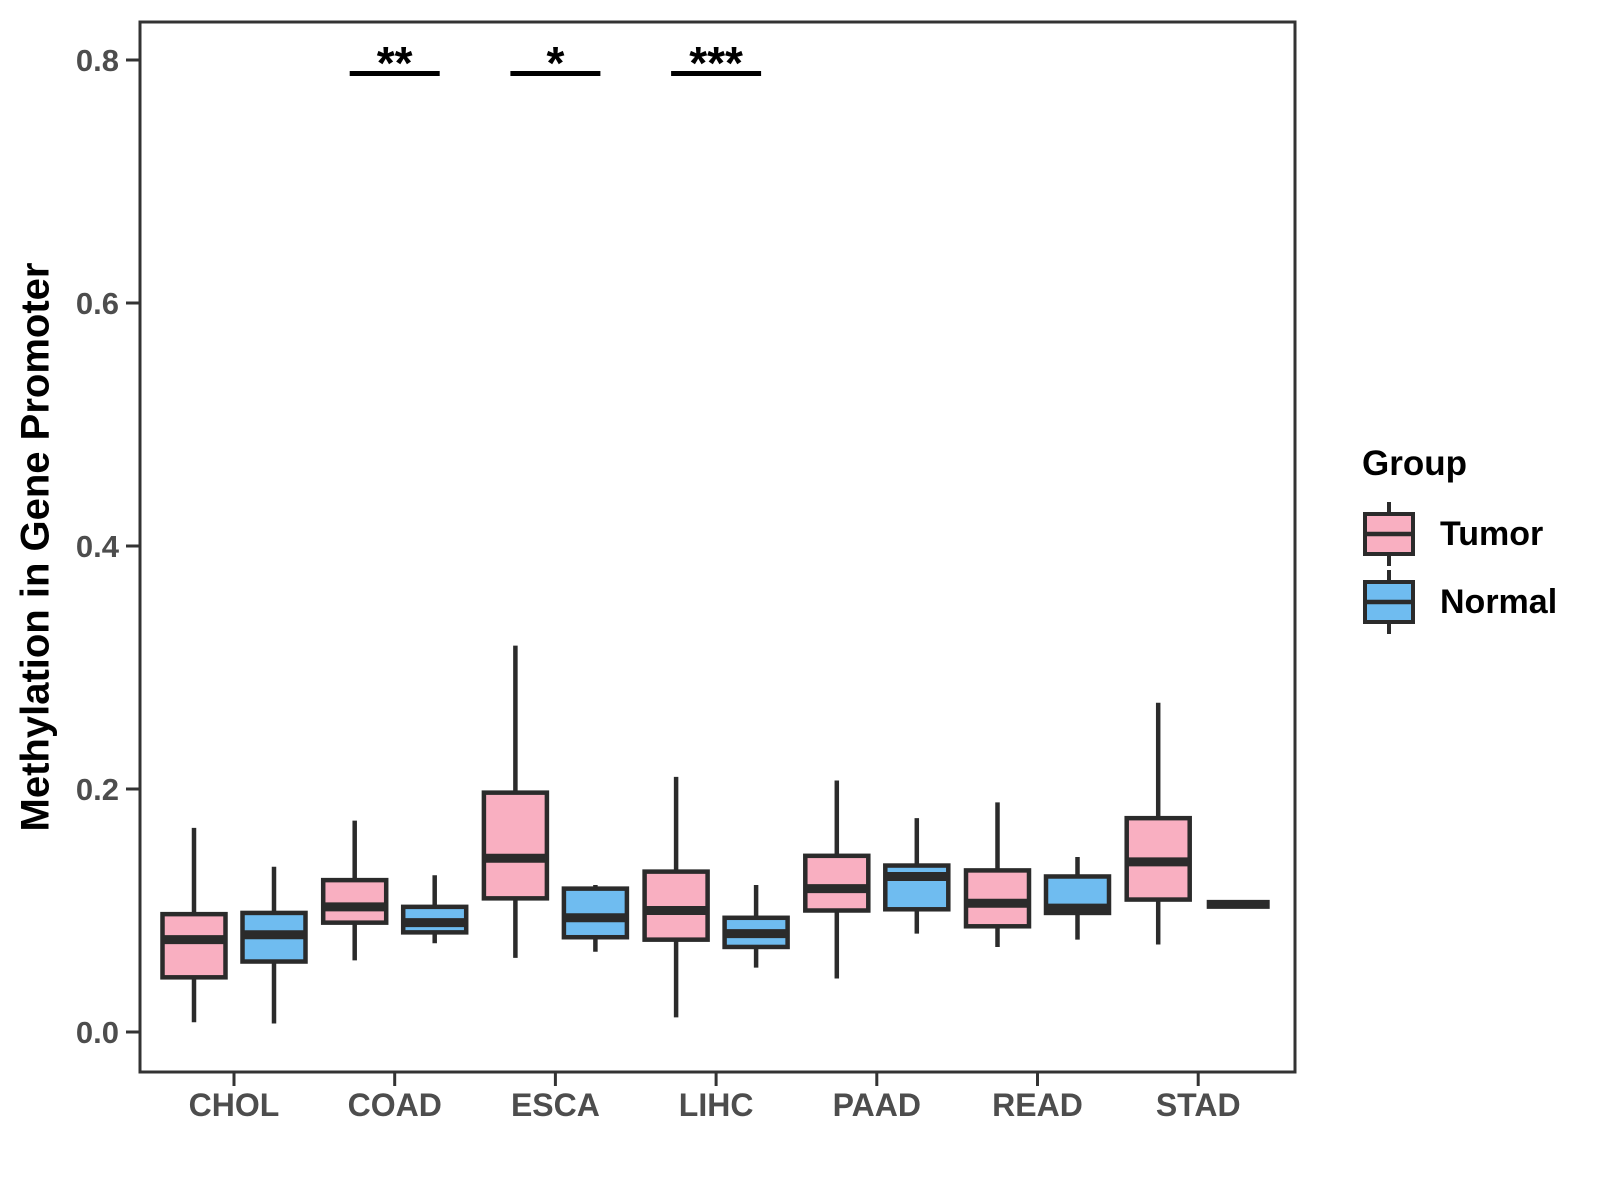 Image resolution: width=1600 pixels, height=1200 pixels. What do you see at coordinates (395, 1105) in the screenshot?
I see `x-axis-tick-label-coad: COAD` at bounding box center [395, 1105].